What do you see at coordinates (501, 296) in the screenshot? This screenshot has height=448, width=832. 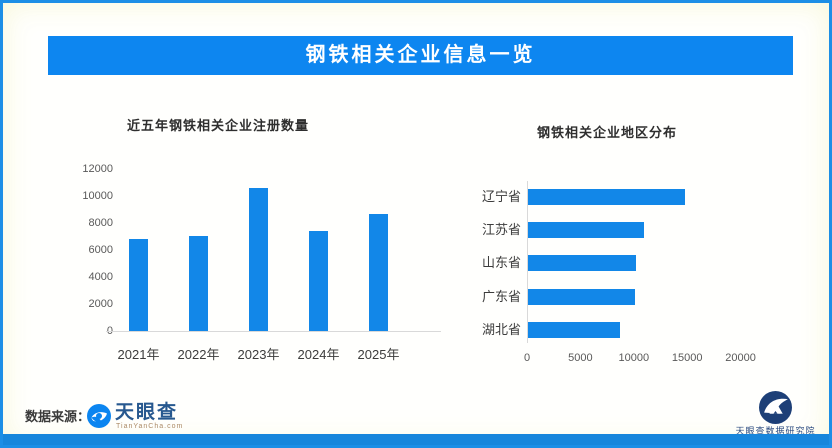 I see `category-label-广东省: 广东省` at bounding box center [501, 296].